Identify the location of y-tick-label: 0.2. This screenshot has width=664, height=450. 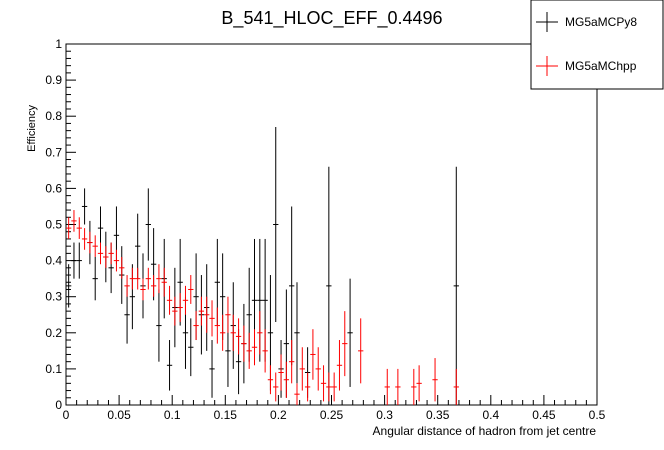
(53, 333).